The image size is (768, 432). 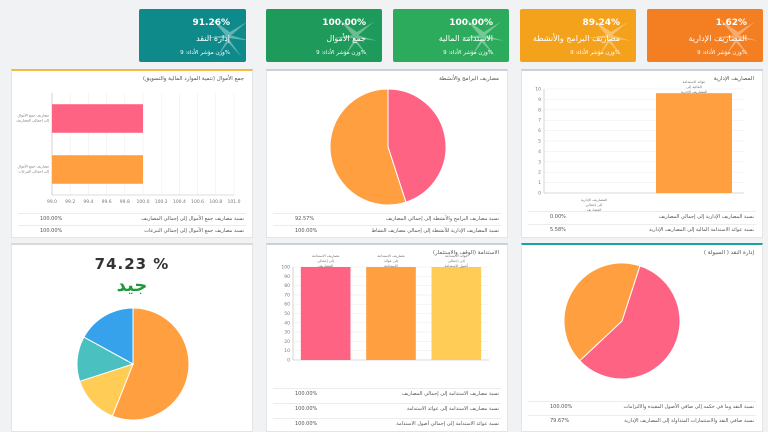 I want to click on x-tick-label: 99.6, so click(x=107, y=202).